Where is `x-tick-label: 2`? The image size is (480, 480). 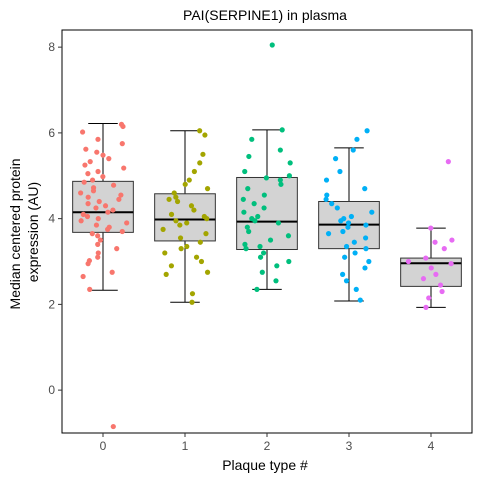 x-tick-label: 2 is located at coordinates (267, 446).